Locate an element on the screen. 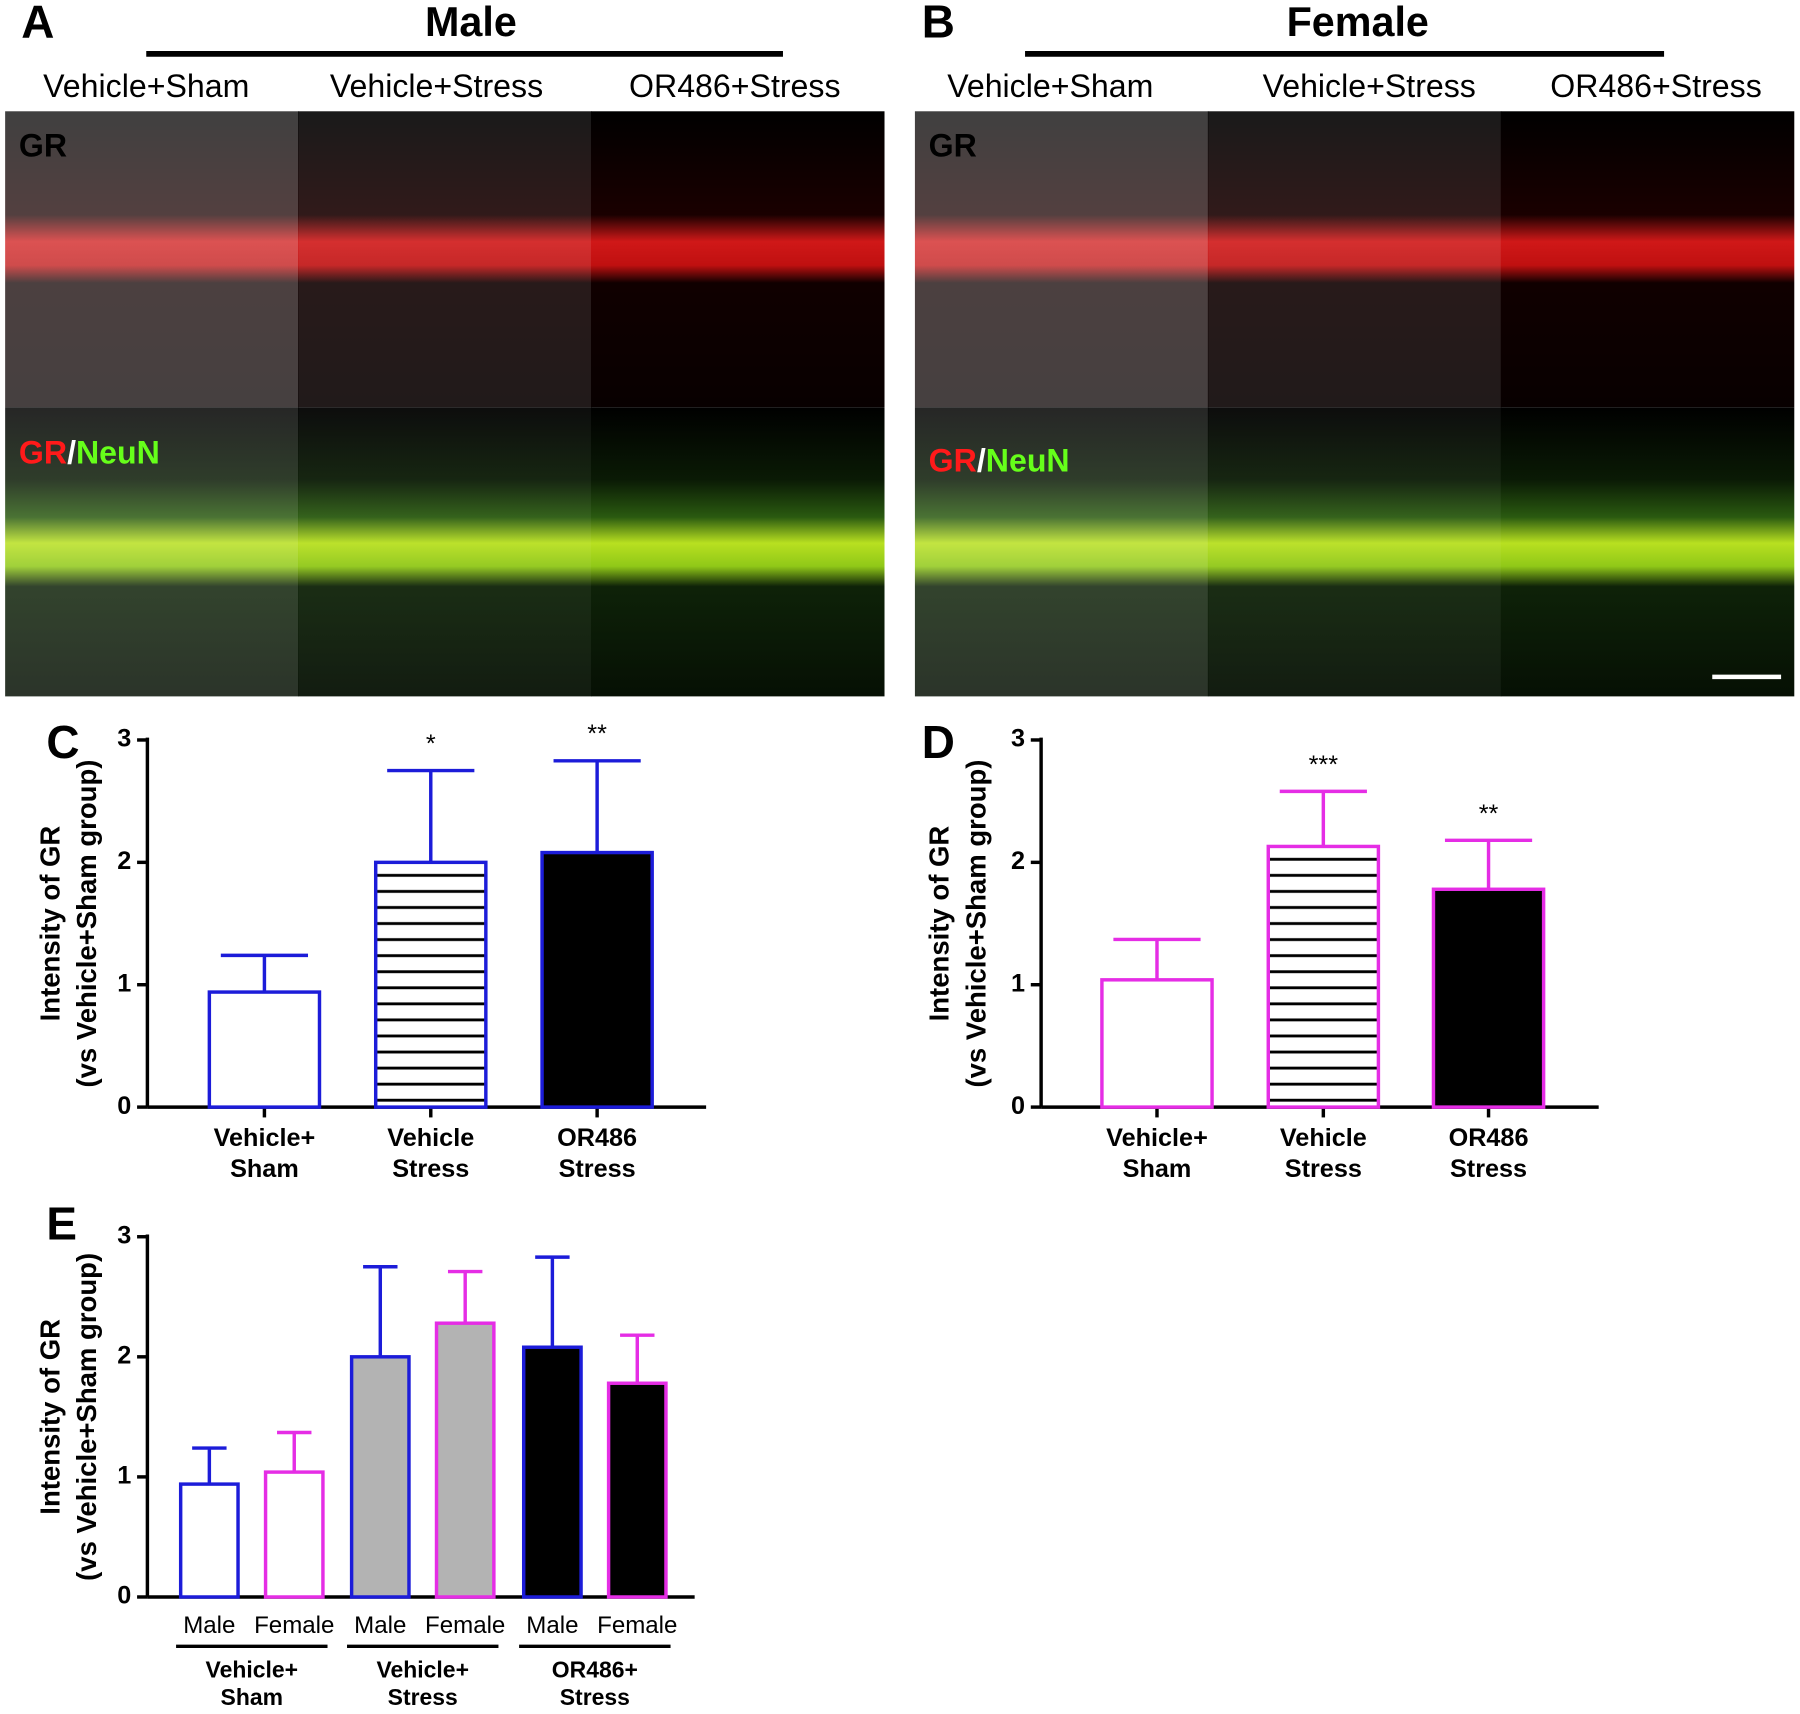  panel-title: Female is located at coordinates (1358, 22).